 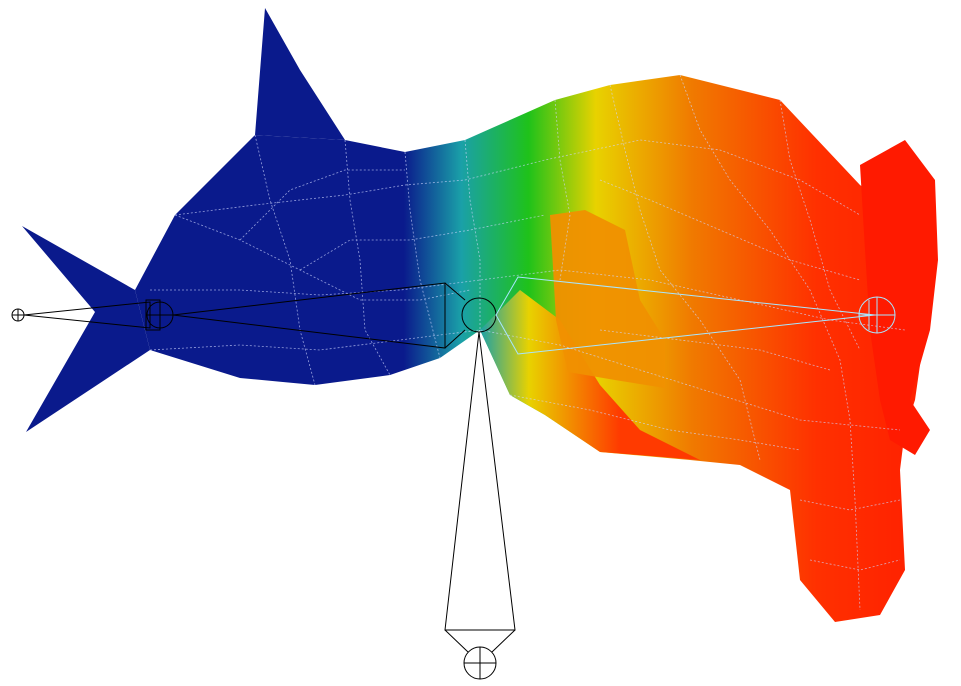 I want to click on spine-bone, so click(x=305, y=315).